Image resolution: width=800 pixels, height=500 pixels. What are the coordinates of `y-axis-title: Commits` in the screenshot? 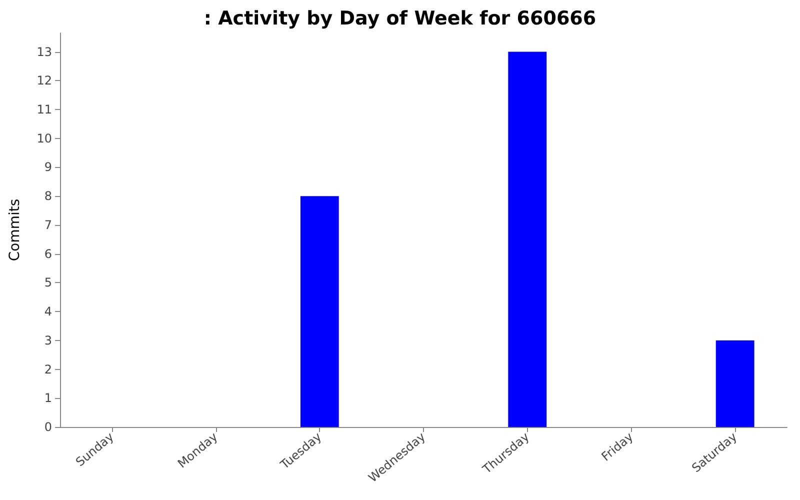 It's located at (15, 230).